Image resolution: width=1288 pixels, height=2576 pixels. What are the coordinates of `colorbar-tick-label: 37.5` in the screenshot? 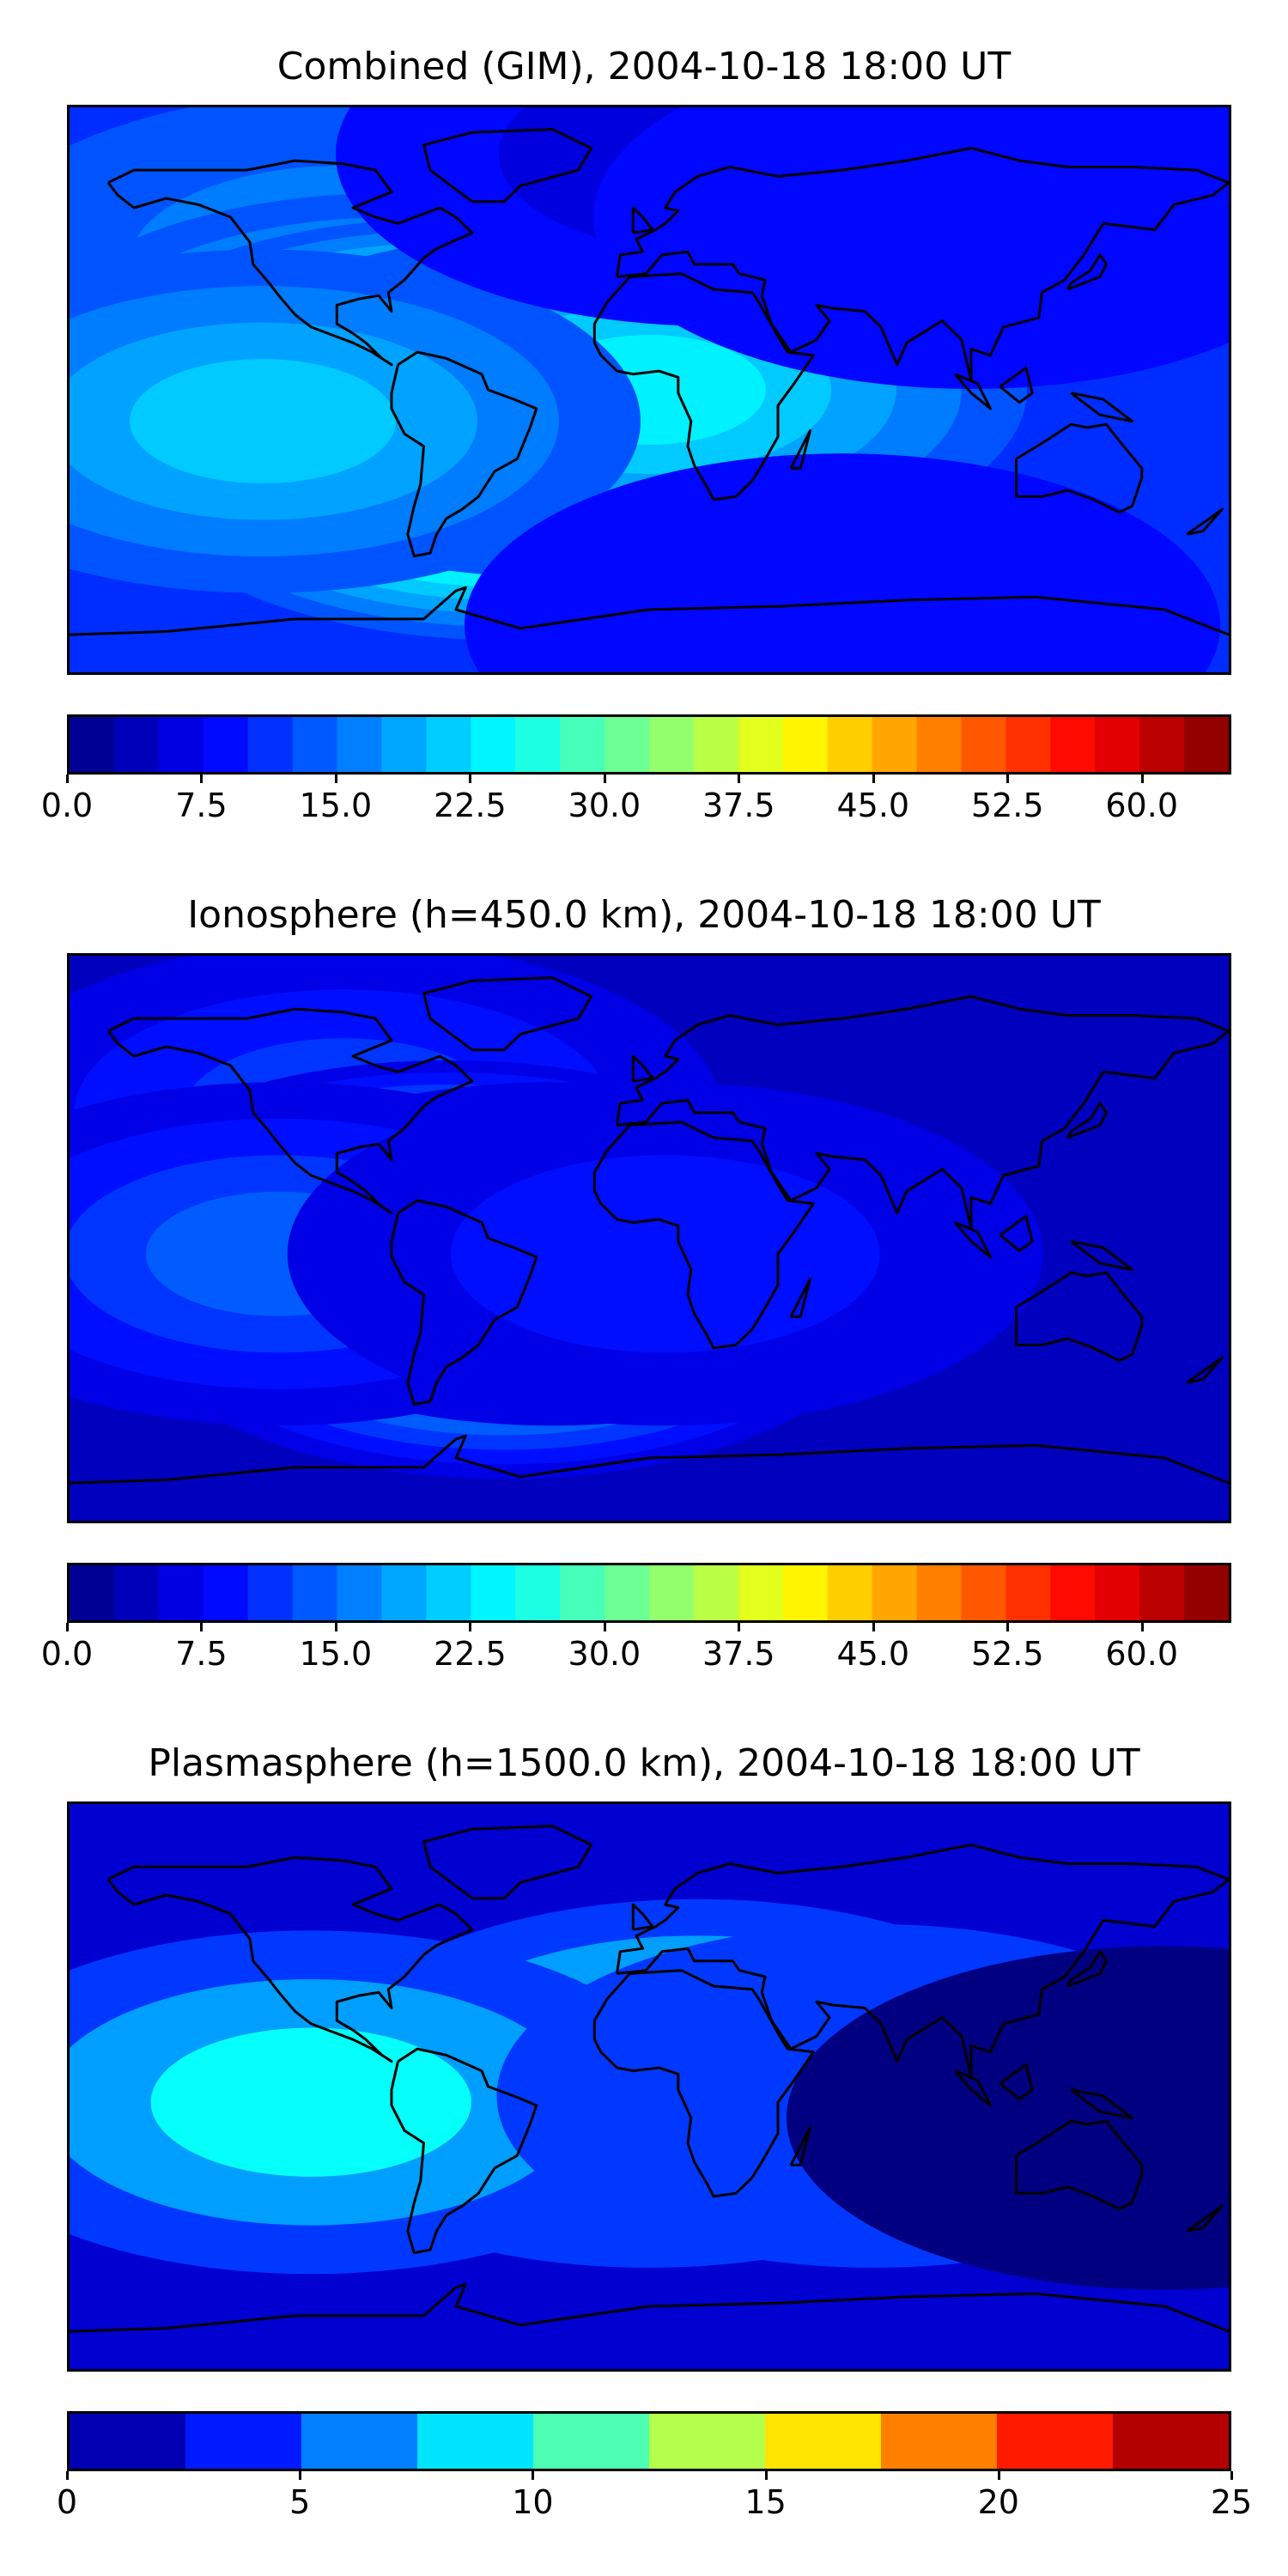 It's located at (738, 806).